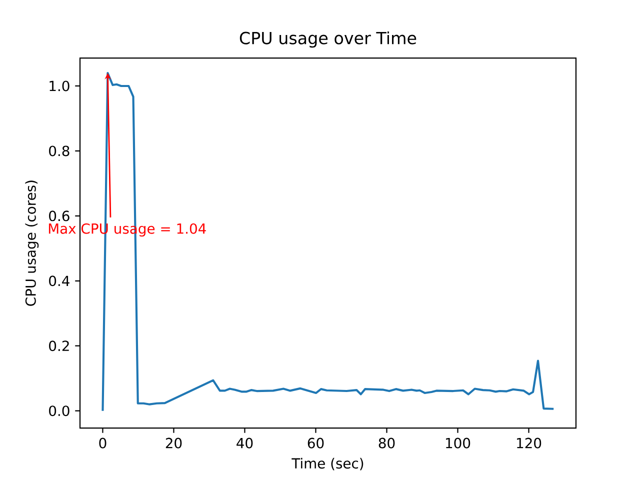 This screenshot has height=480, width=640. I want to click on x-tick-label: 40, so click(244, 443).